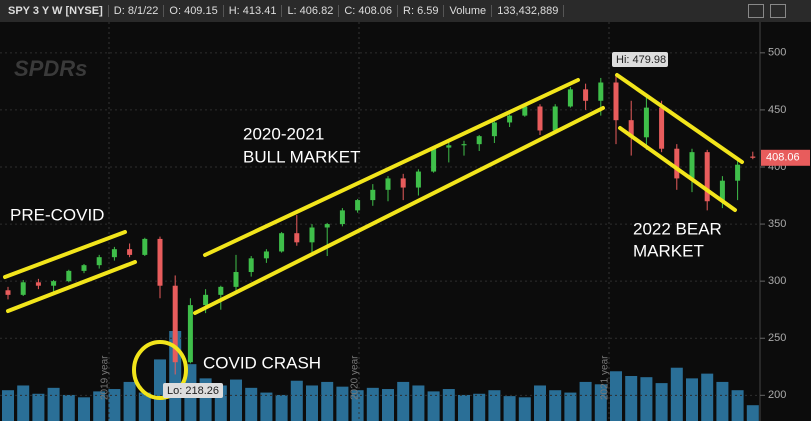  Describe the element at coordinates (677, 228) in the screenshot. I see `annotation: 2022 BEAR` at that location.